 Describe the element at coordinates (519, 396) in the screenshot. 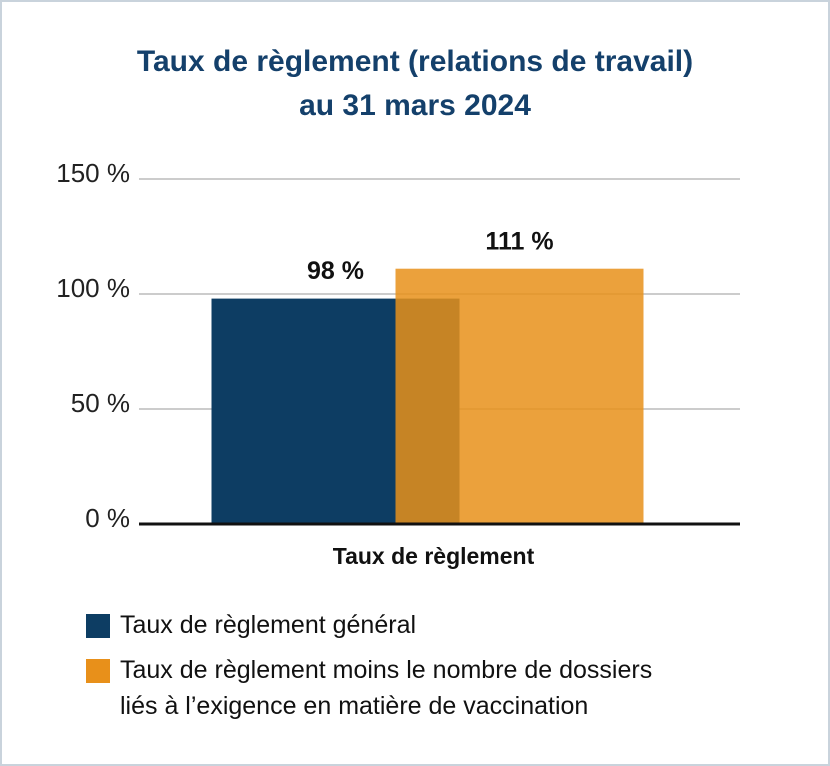

I see `bar` at that location.